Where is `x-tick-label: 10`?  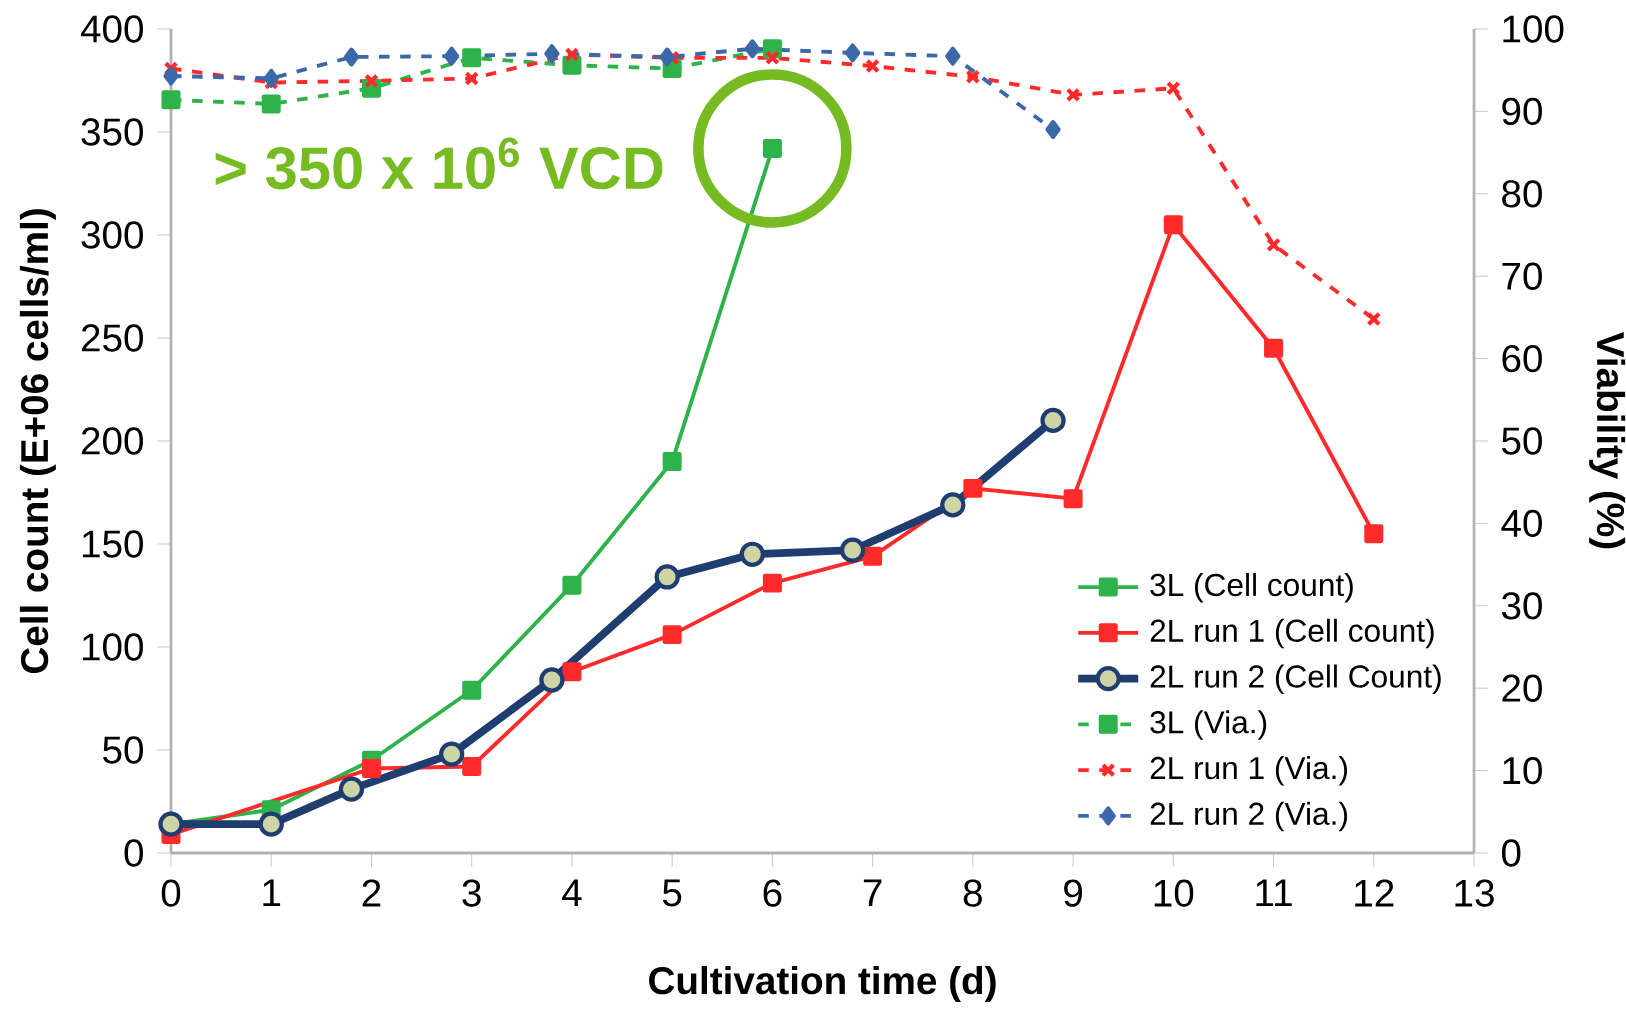
x-tick-label: 10 is located at coordinates (1174, 893).